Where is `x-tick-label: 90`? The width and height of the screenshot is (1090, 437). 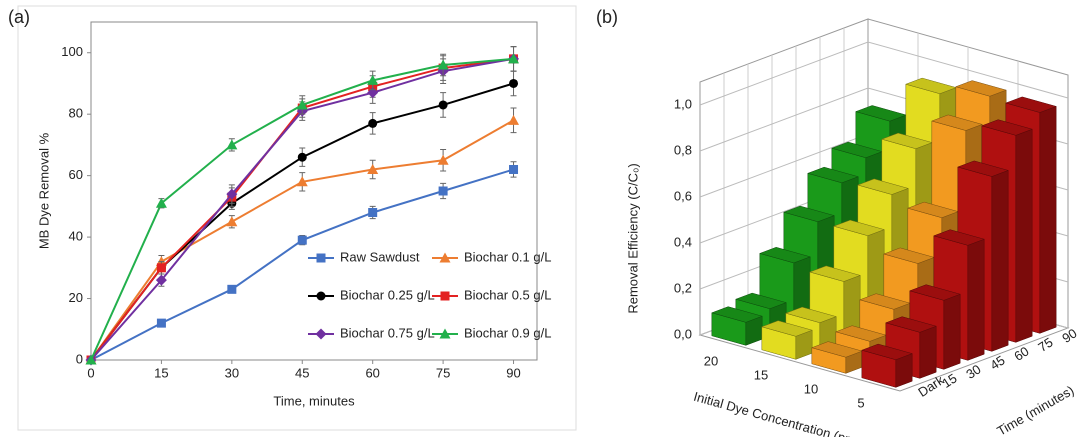
x-tick-label: 90 is located at coordinates (513, 372).